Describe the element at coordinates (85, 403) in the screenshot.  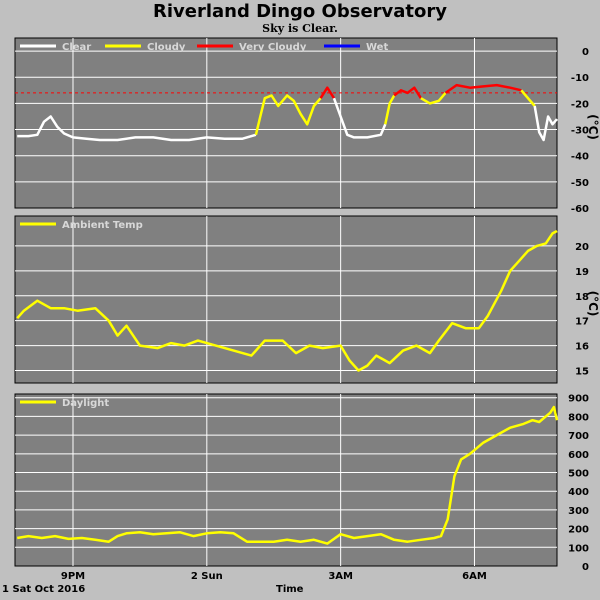
I see `legend-label: Daylight` at that location.